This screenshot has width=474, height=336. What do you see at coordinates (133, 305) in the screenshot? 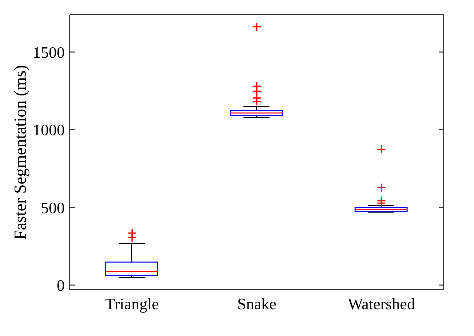
I see `x-tick-label: Triangle` at bounding box center [133, 305].